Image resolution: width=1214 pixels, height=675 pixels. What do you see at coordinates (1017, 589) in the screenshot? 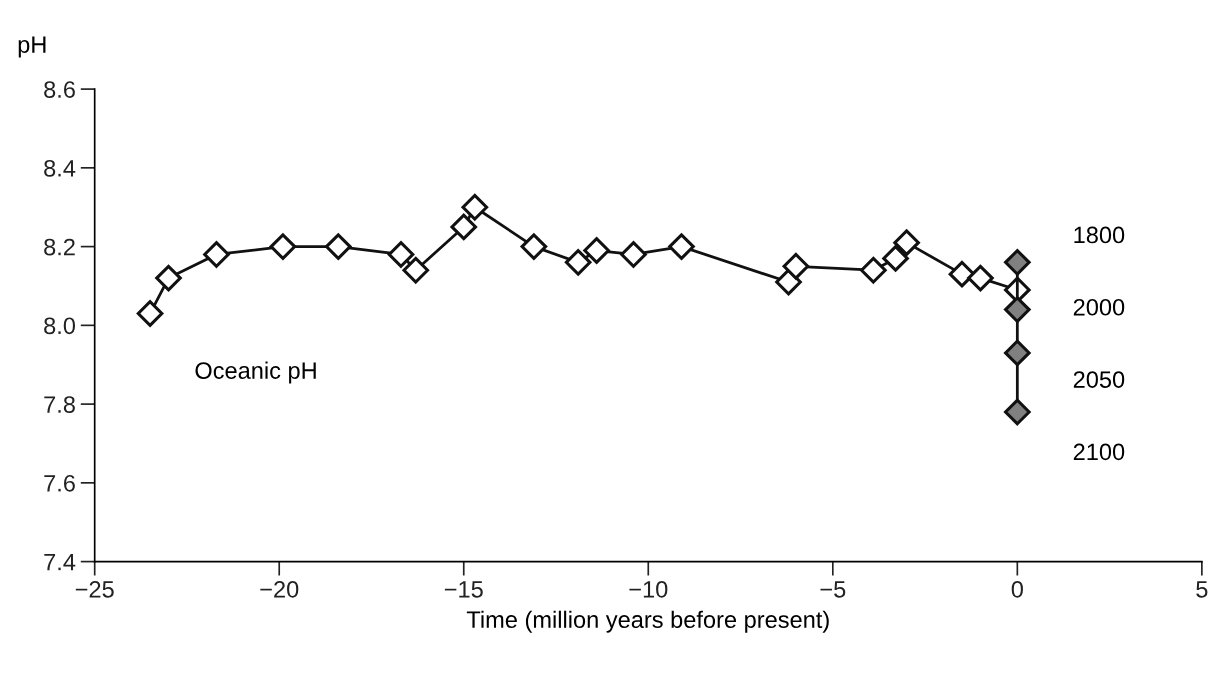
I see `x-tick-label: 0` at bounding box center [1017, 589].